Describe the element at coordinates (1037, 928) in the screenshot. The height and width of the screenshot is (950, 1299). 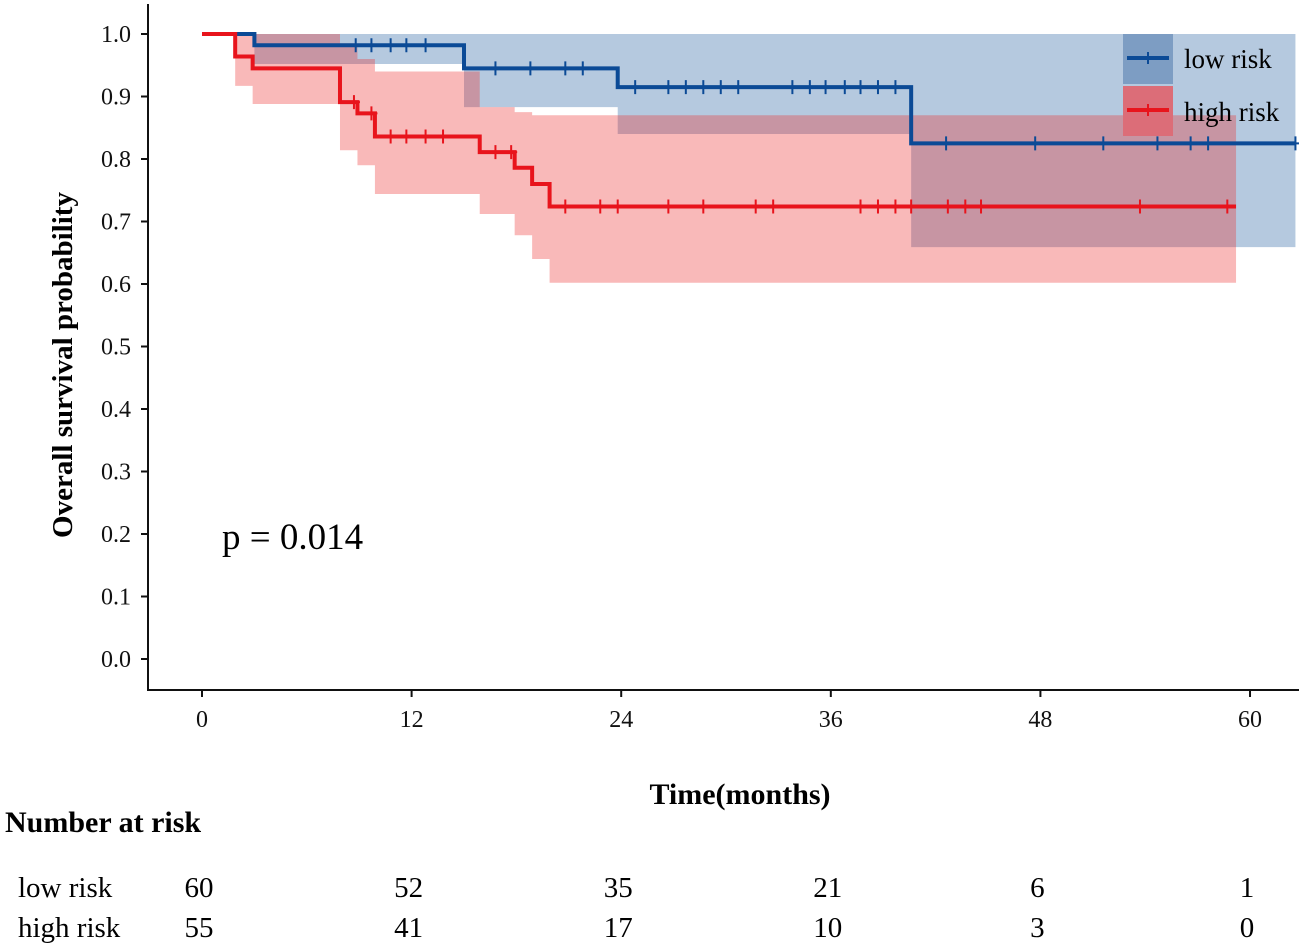
I see `risk-count-high-risk: 3` at that location.